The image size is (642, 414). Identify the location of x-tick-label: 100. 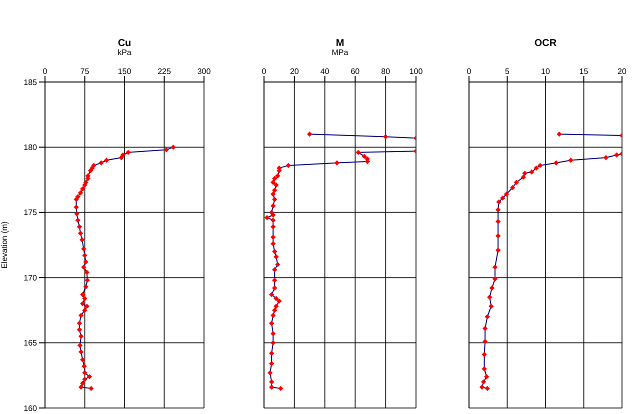
(416, 71).